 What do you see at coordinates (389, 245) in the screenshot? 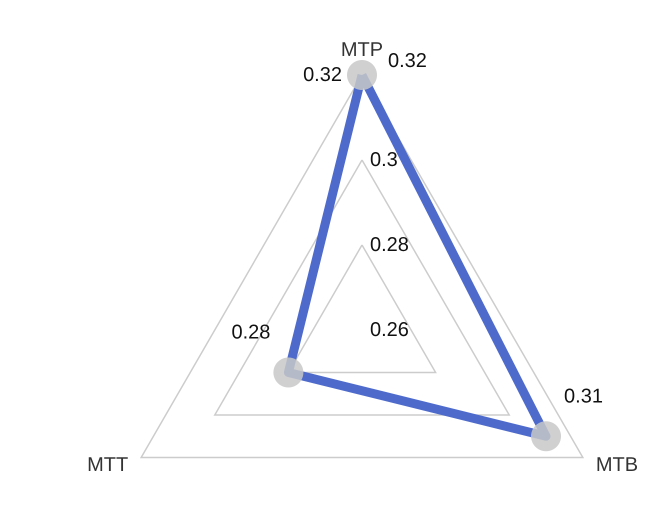
I see `y-tick-label: 0.28` at bounding box center [389, 245].